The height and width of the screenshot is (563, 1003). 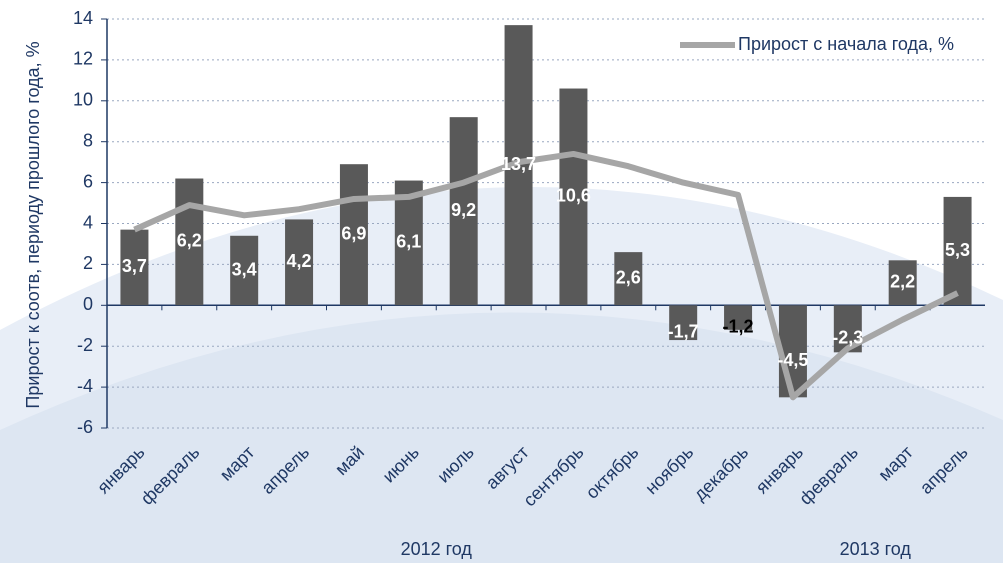 What do you see at coordinates (88, 222) in the screenshot?
I see `y-tick-label: 4` at bounding box center [88, 222].